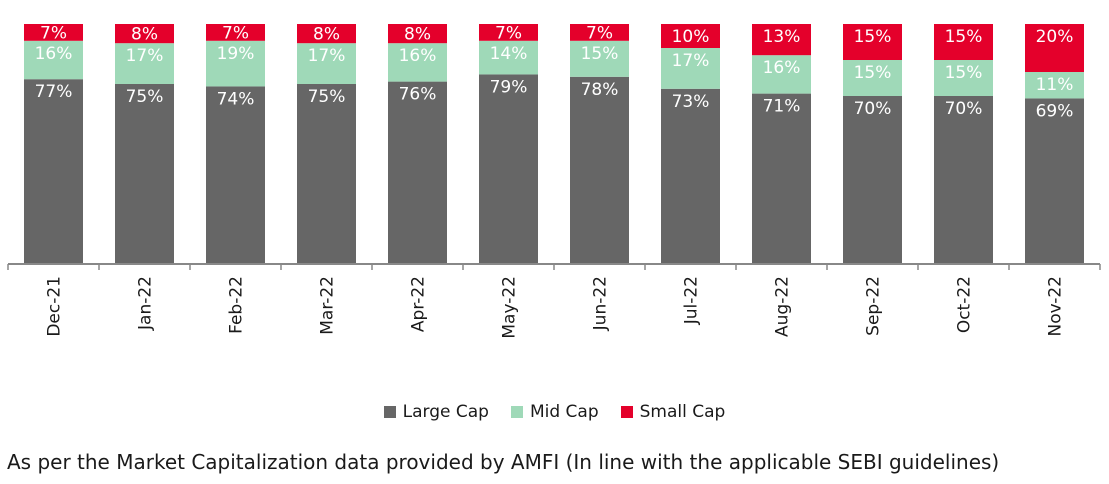 The height and width of the screenshot is (484, 1109). What do you see at coordinates (964, 37) in the screenshot?
I see `data-label-small-cap-oct-22: 15%` at bounding box center [964, 37].